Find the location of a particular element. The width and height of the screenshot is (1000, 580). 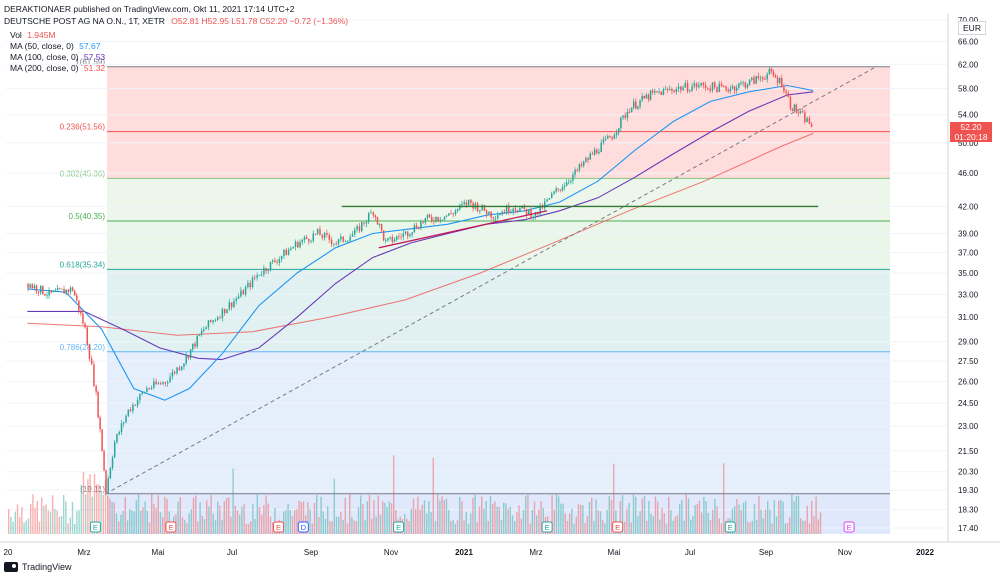

fib-label: 0.236(51.56) is located at coordinates (83, 127).